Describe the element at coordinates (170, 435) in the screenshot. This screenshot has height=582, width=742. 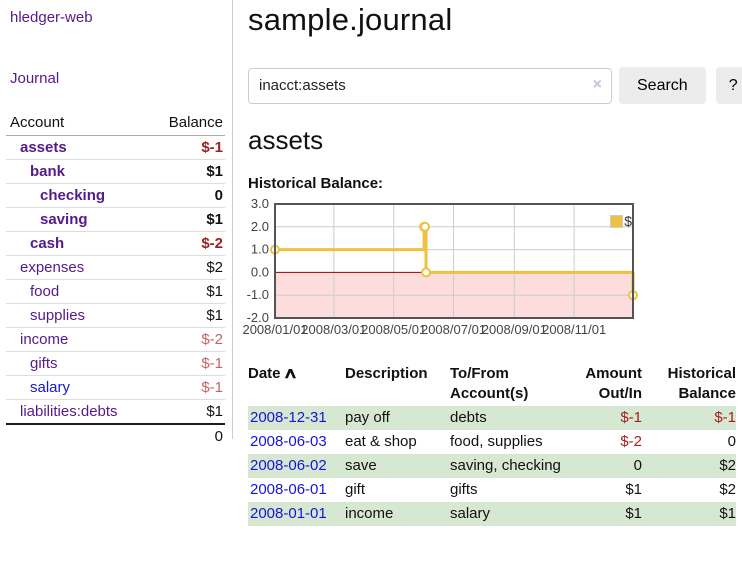
I see `accounts-total-value: 0` at that location.